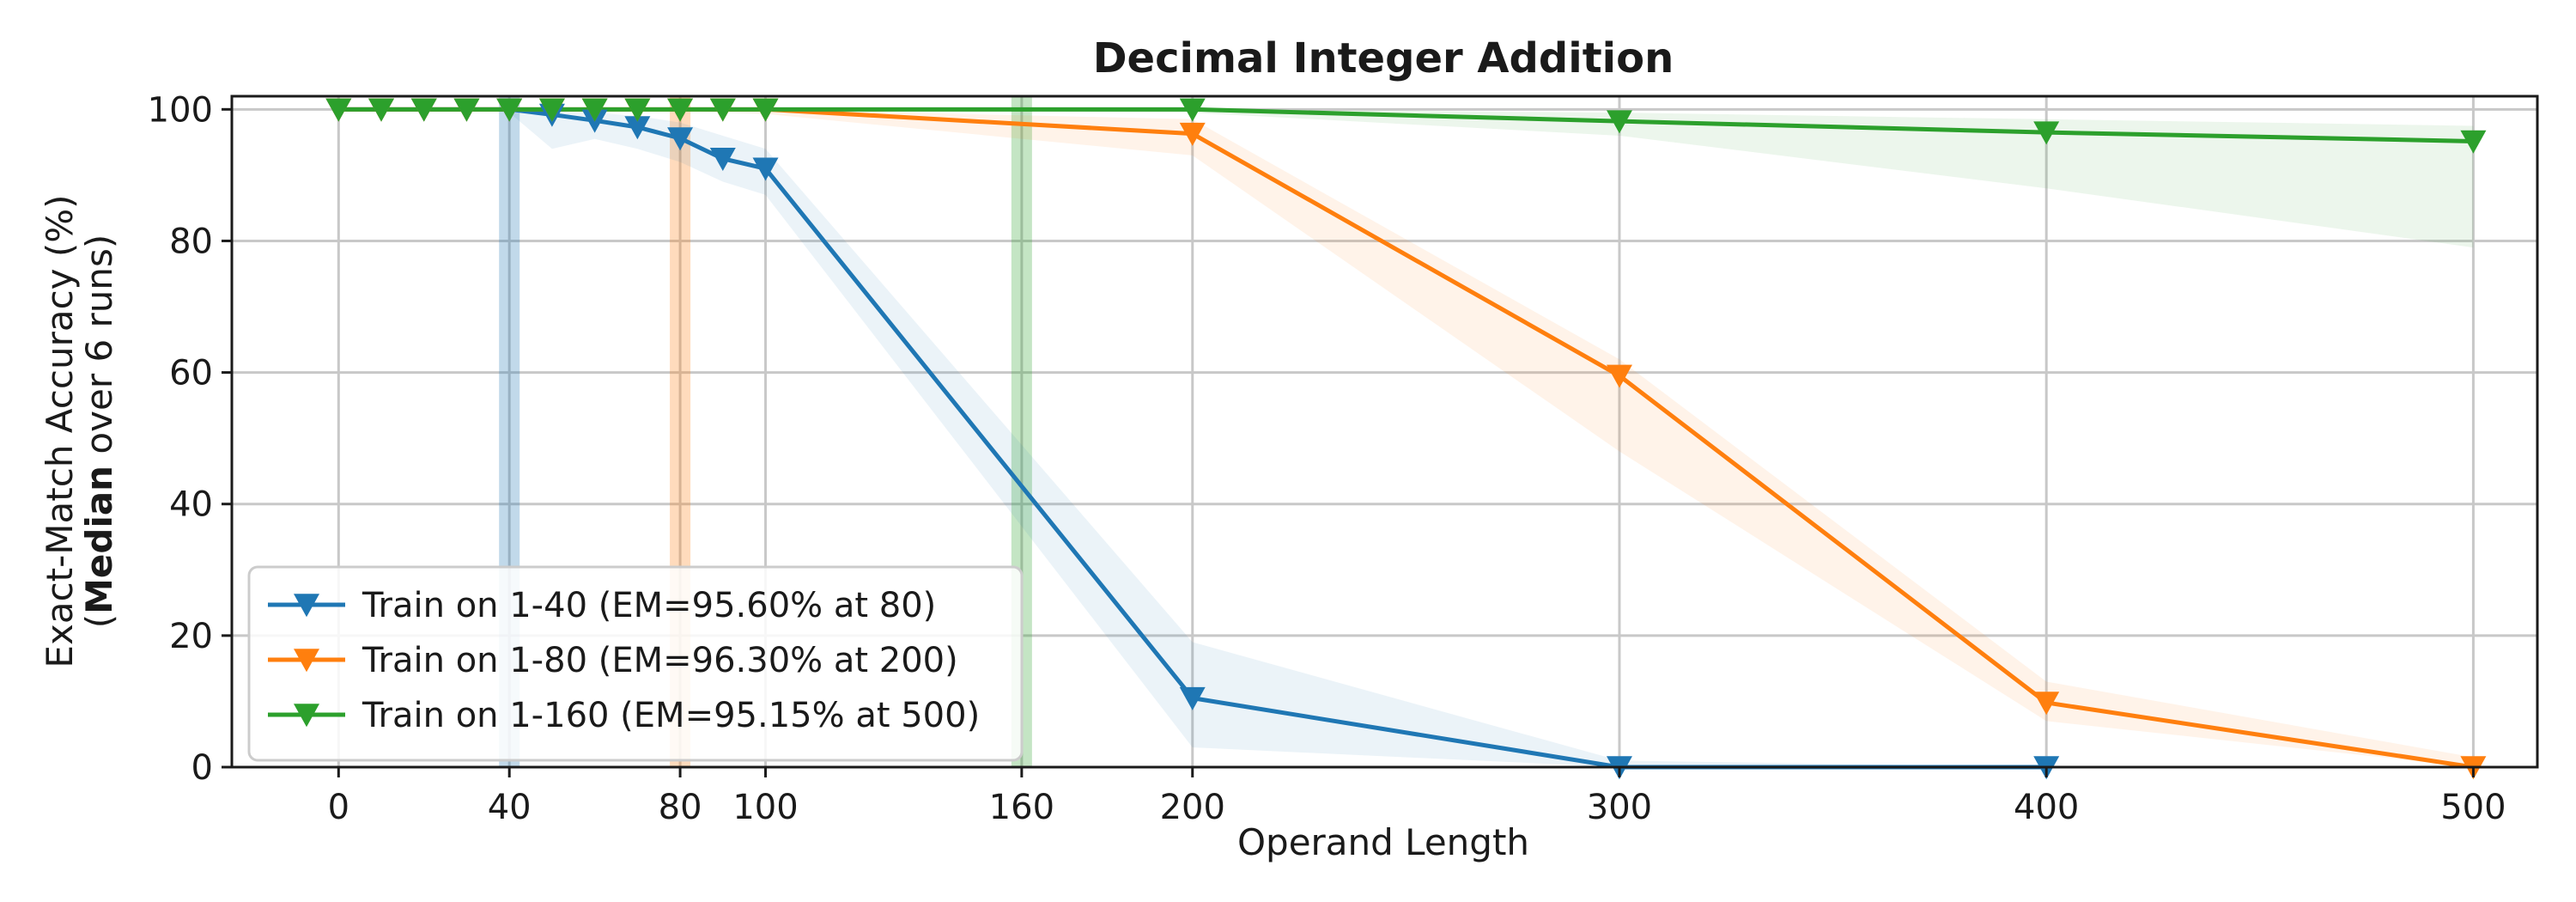  What do you see at coordinates (99, 540) in the screenshot?
I see `y-axis-label-bold: Median` at bounding box center [99, 540].